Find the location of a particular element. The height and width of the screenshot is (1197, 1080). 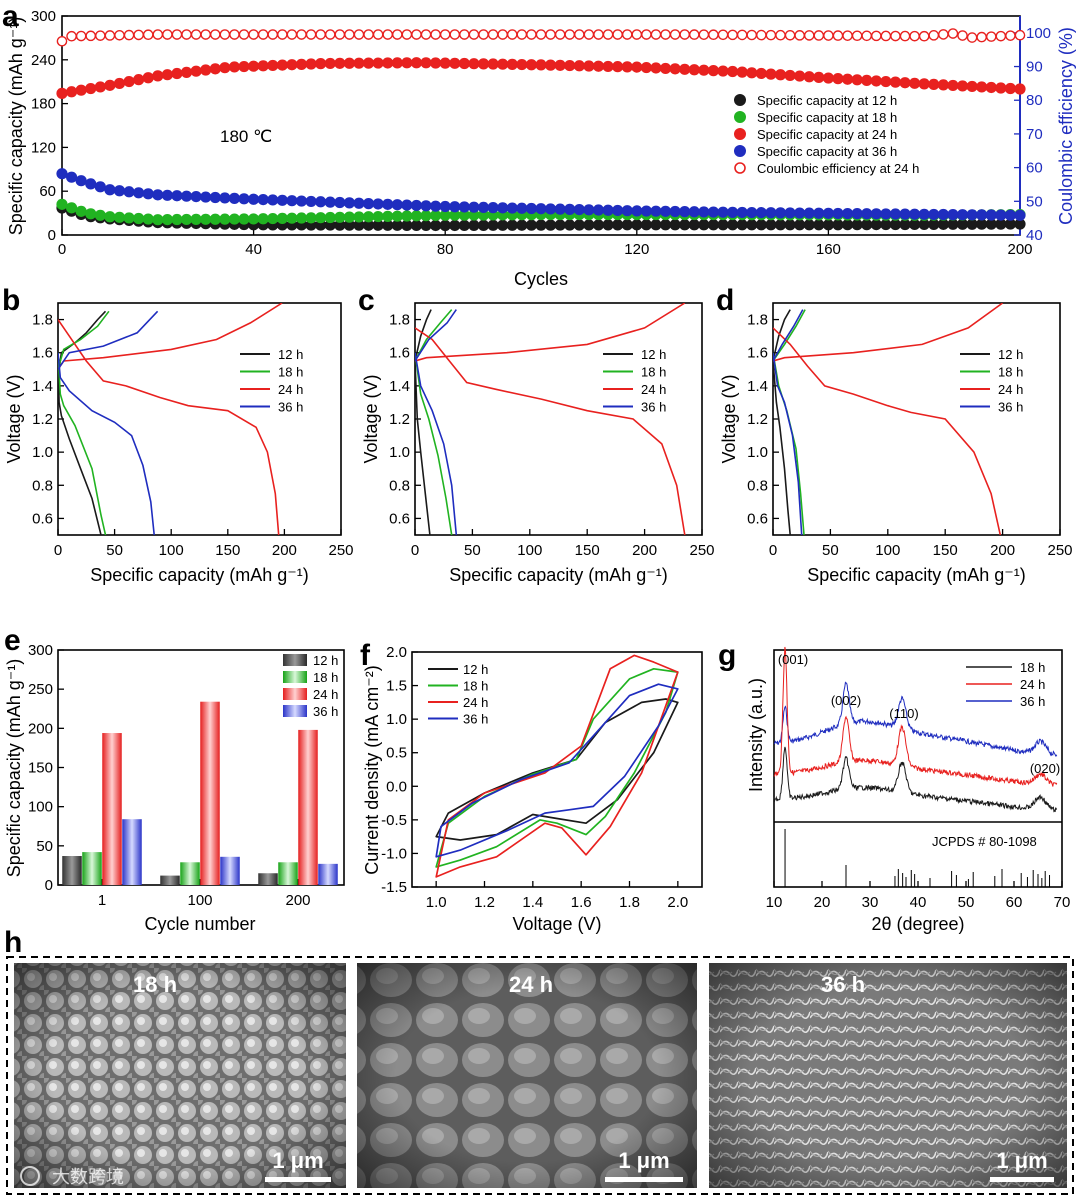

x-tick-label-a: 80 is located at coordinates (445, 249).